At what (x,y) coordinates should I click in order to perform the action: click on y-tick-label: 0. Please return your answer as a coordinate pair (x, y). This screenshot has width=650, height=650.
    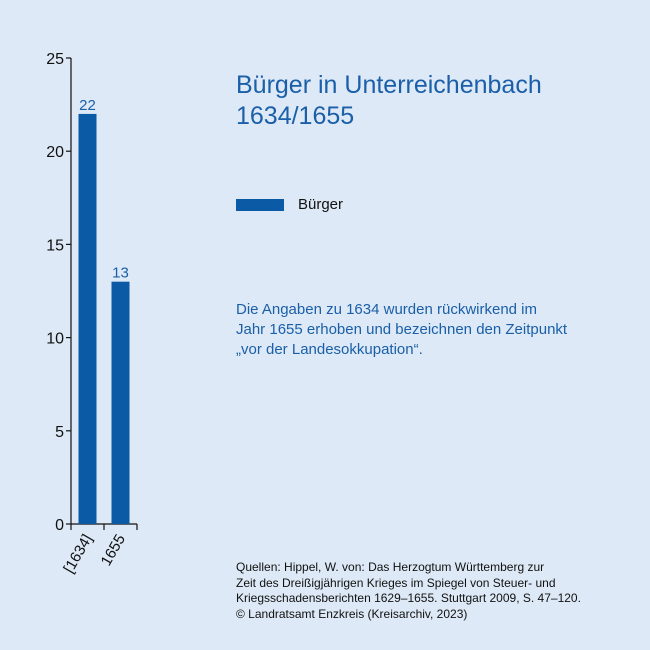
    Looking at the image, I should click on (59, 525).